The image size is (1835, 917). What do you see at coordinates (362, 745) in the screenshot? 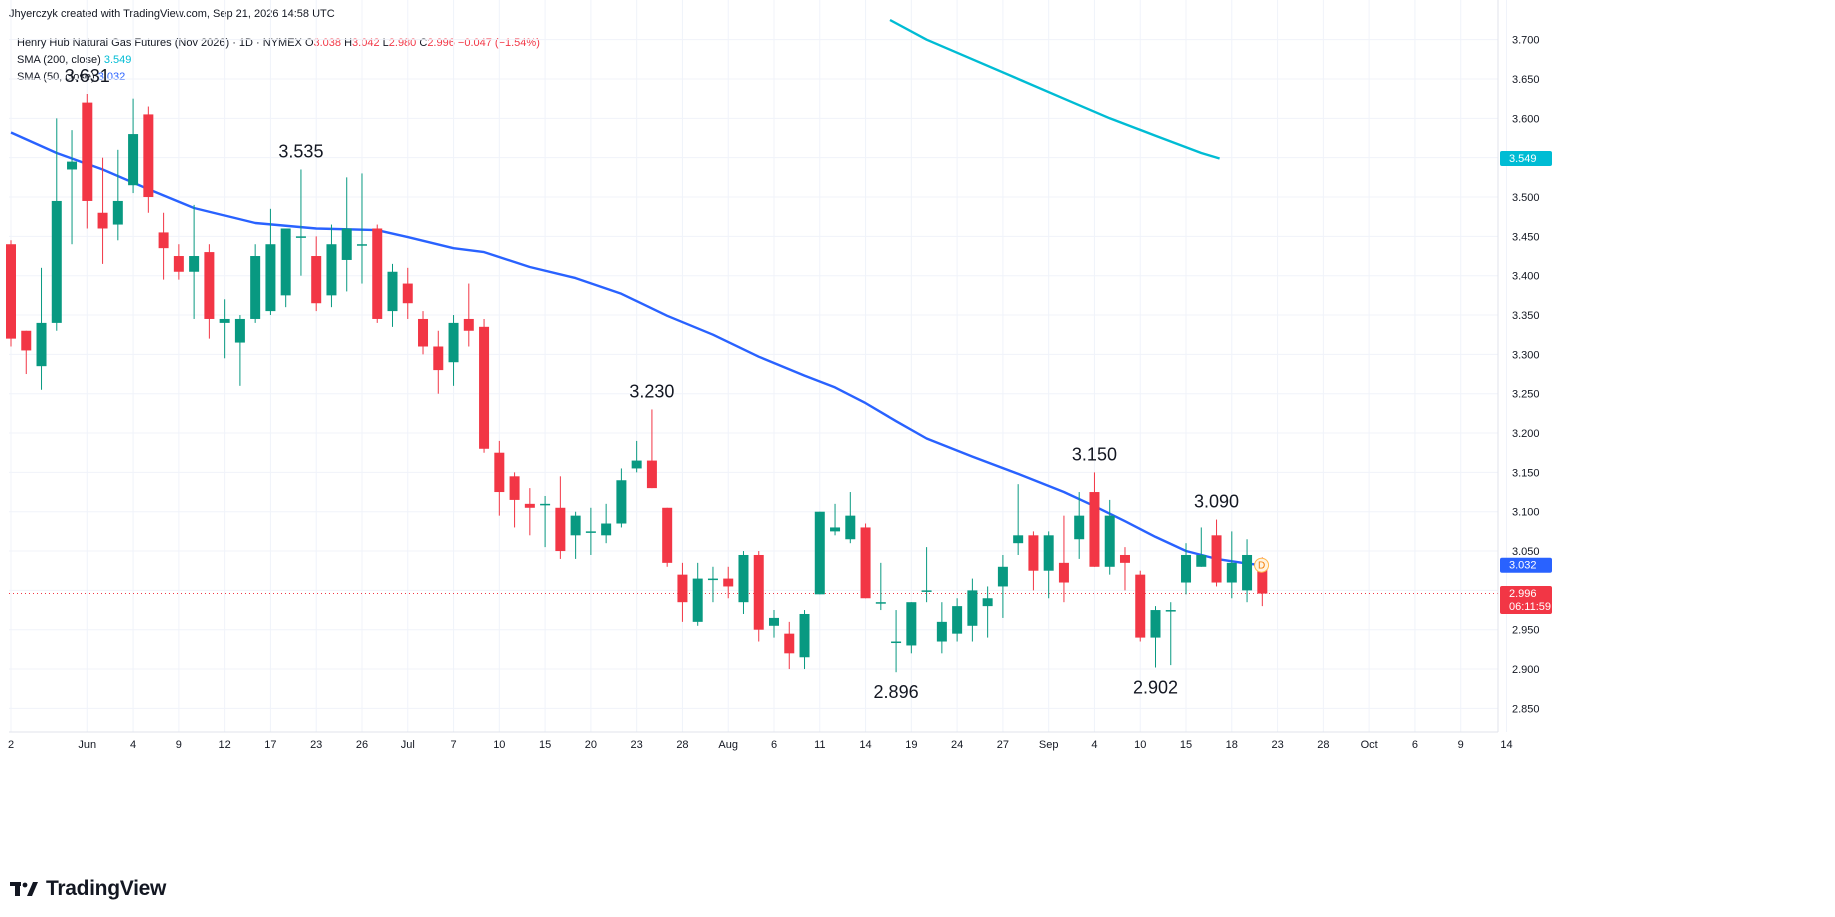
I see `time-tick-label: 26` at bounding box center [362, 745].